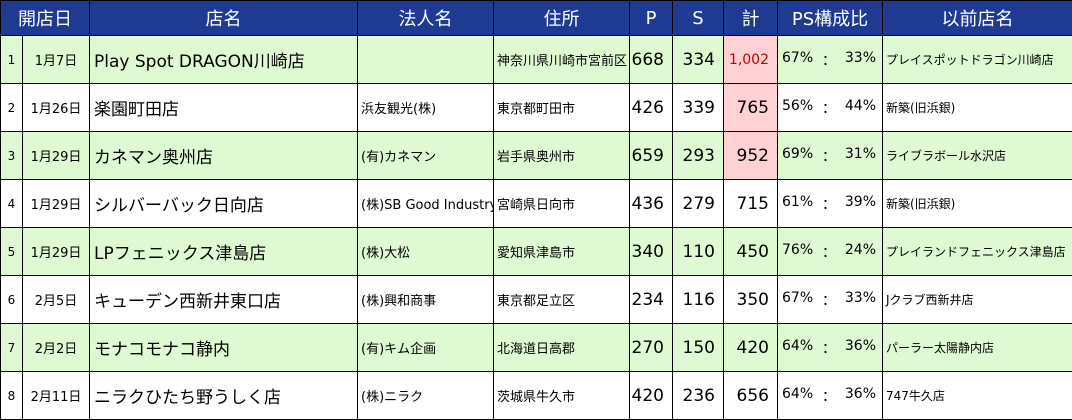 The width and height of the screenshot is (1072, 420). I want to click on address: 神奈川県川崎市宮前区, so click(562, 60).